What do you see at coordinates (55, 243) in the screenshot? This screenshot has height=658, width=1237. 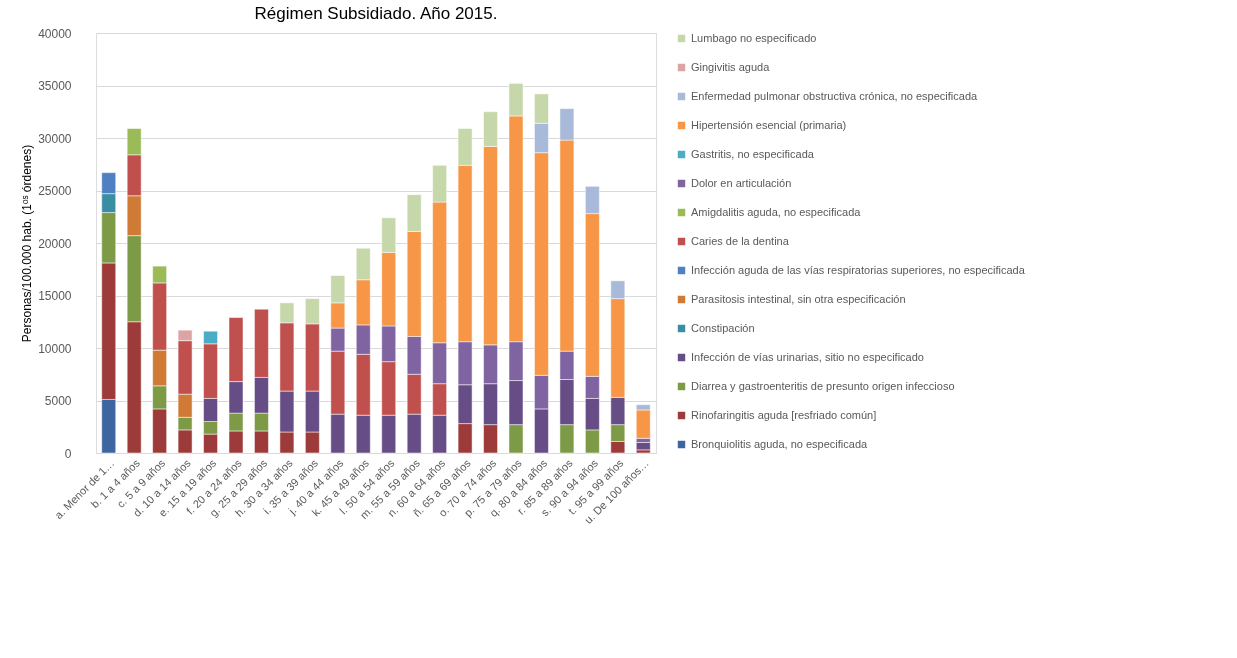 I see `y-tick-label: 20000` at bounding box center [55, 243].